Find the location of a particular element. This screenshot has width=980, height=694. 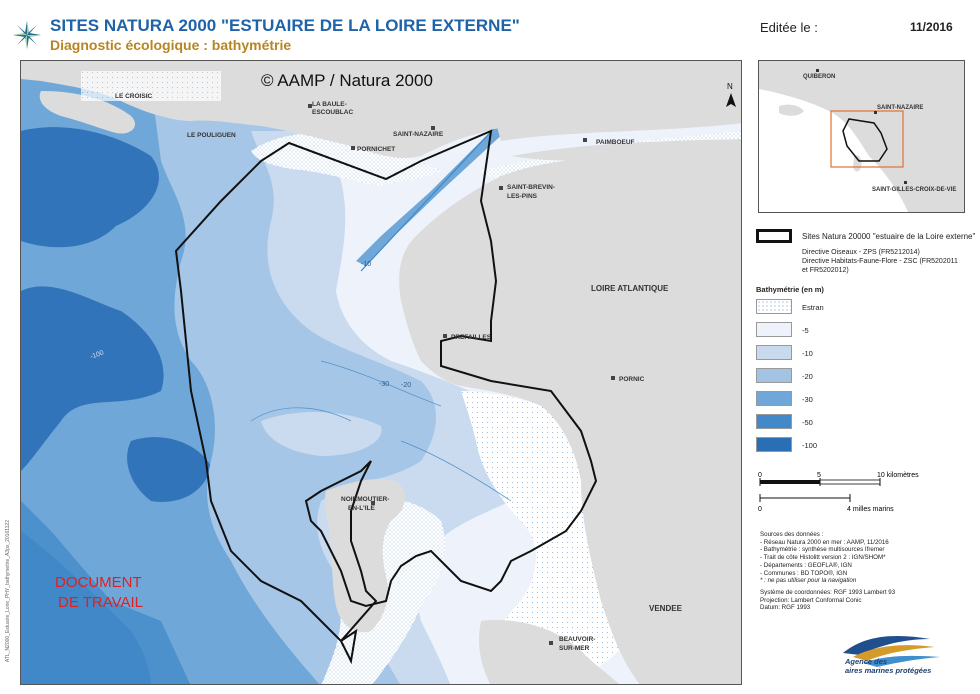

land-croisic is located at coordinates (87, 112).